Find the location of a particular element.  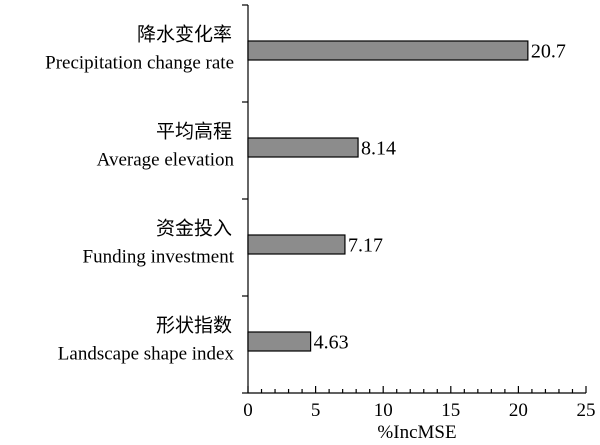

x-tick-label: 20 is located at coordinates (518, 410).